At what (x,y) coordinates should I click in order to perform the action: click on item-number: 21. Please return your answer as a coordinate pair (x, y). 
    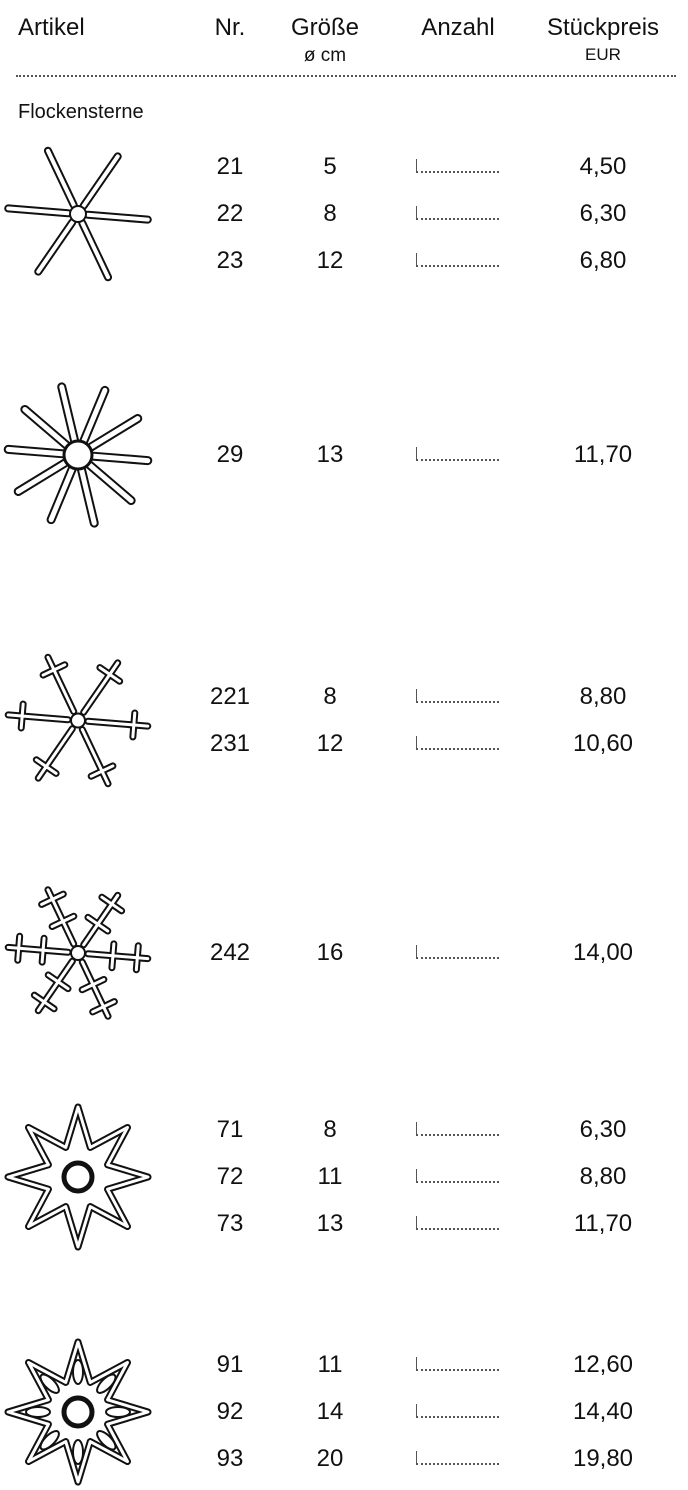
    Looking at the image, I should click on (230, 166).